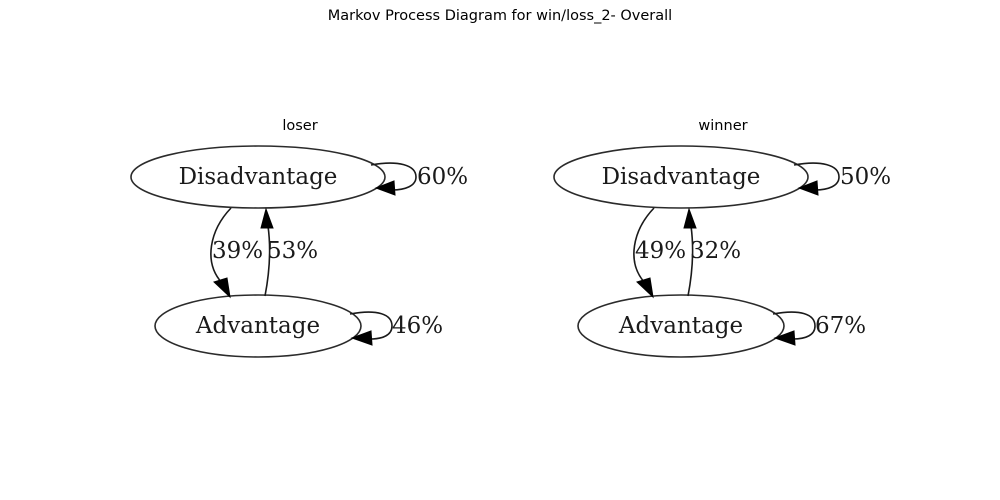 The image size is (1000, 500). I want to click on panel-loser: Disadvantage Advantage 60% 39% 53%, so click(299, 251).